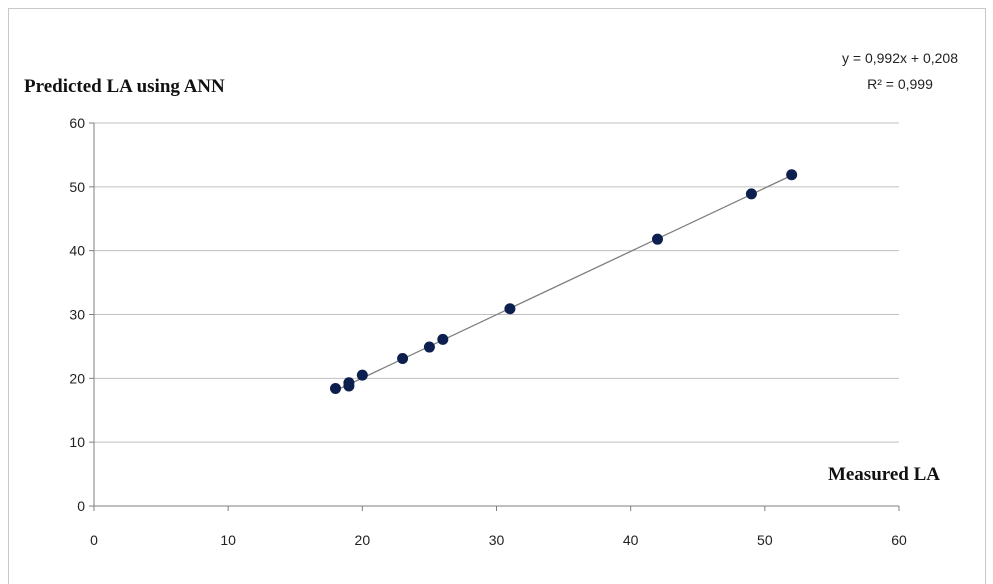 This screenshot has width=993, height=584. I want to click on x-tick-label: 10, so click(228, 540).